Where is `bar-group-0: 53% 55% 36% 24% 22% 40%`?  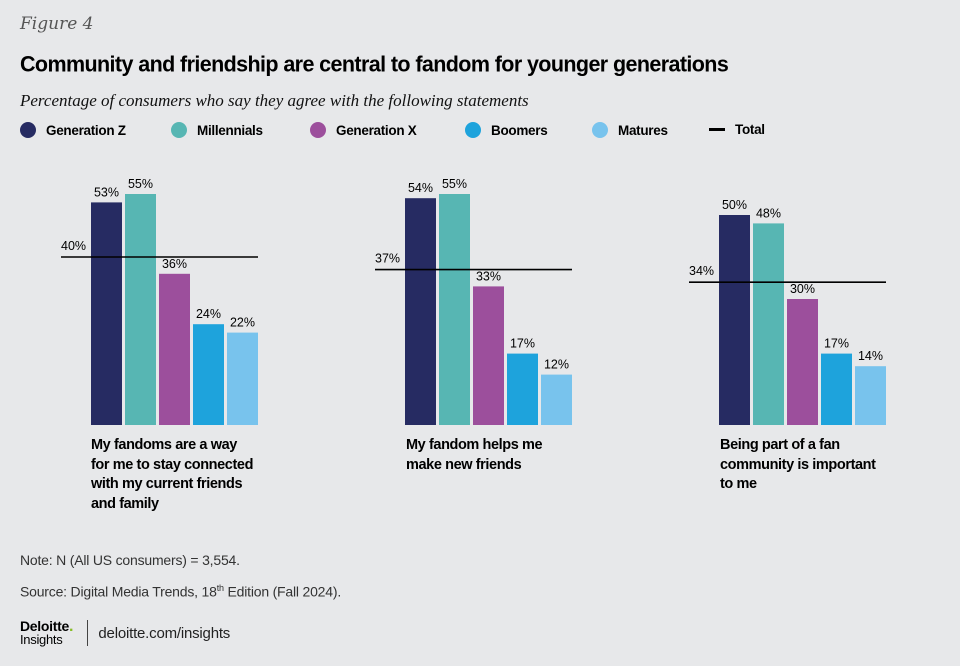
bar-group-0: 53% 55% 36% 24% 22% 40% is located at coordinates (159, 301).